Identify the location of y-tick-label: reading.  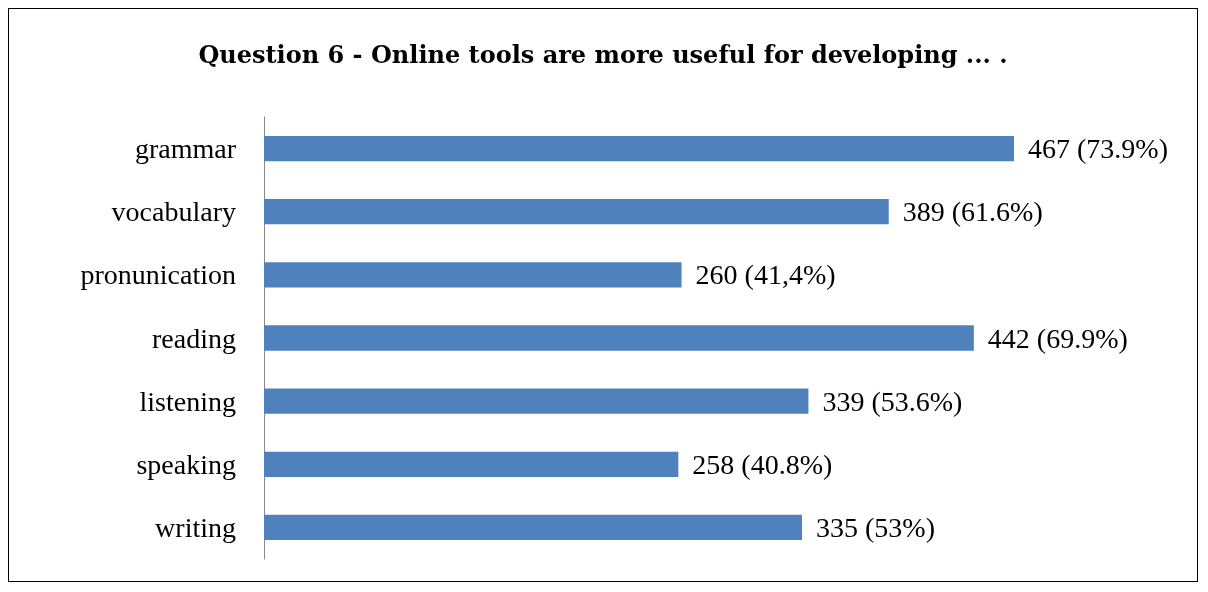
(194, 338).